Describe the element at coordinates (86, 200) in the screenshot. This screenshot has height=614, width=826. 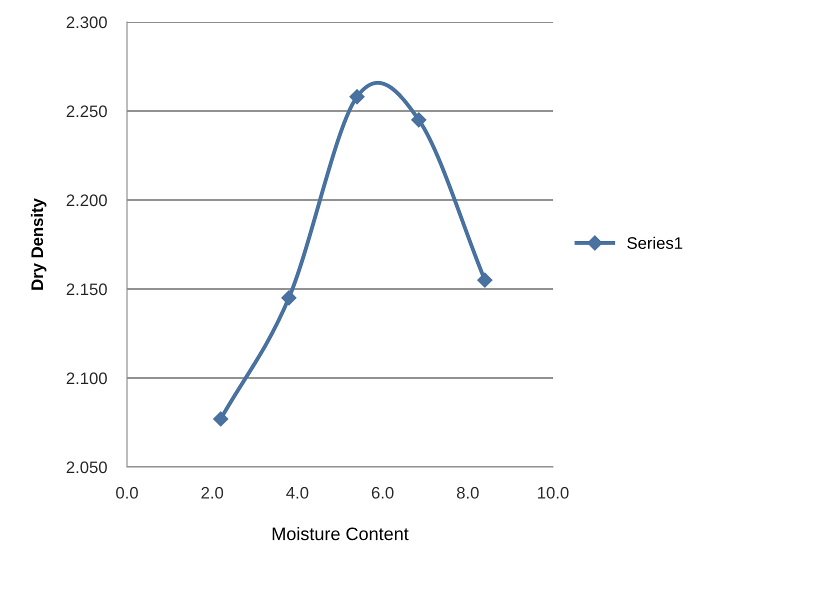
I see `y-tick-label: 2.200` at that location.